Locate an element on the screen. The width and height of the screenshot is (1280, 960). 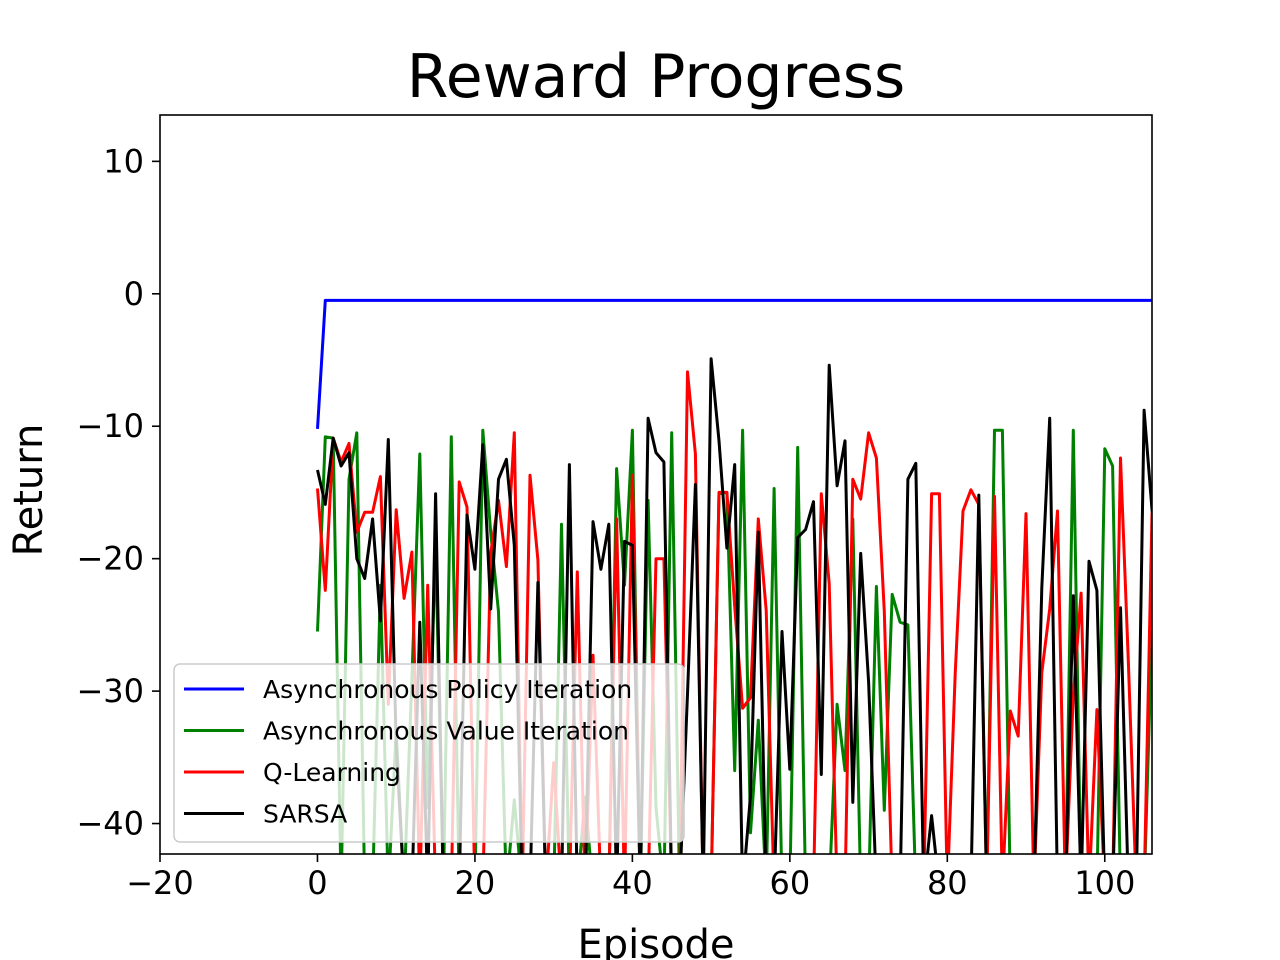
x-tick-label: 80 is located at coordinates (947, 883).